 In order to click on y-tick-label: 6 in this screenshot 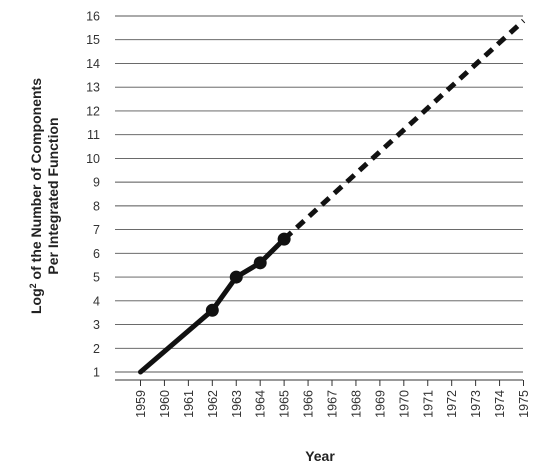, I will do `click(96, 254)`.